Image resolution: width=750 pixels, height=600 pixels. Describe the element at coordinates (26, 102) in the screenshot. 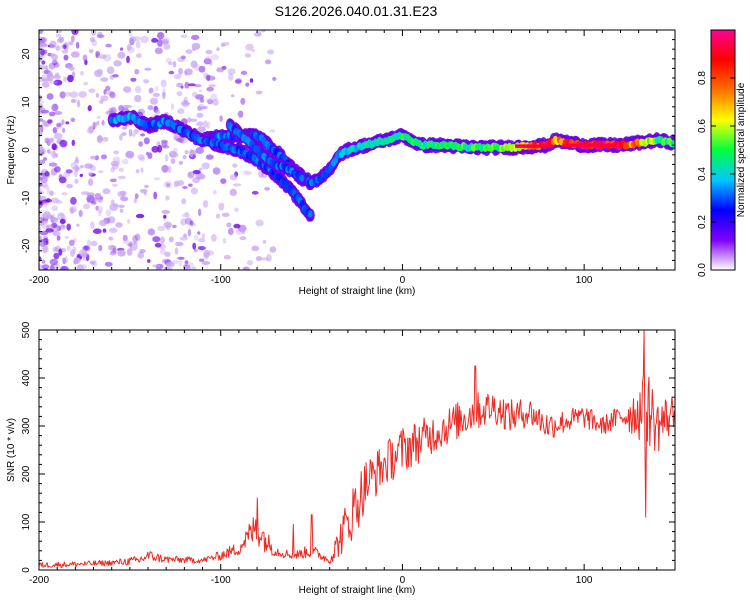

I see `y-tick-label: 10` at that location.